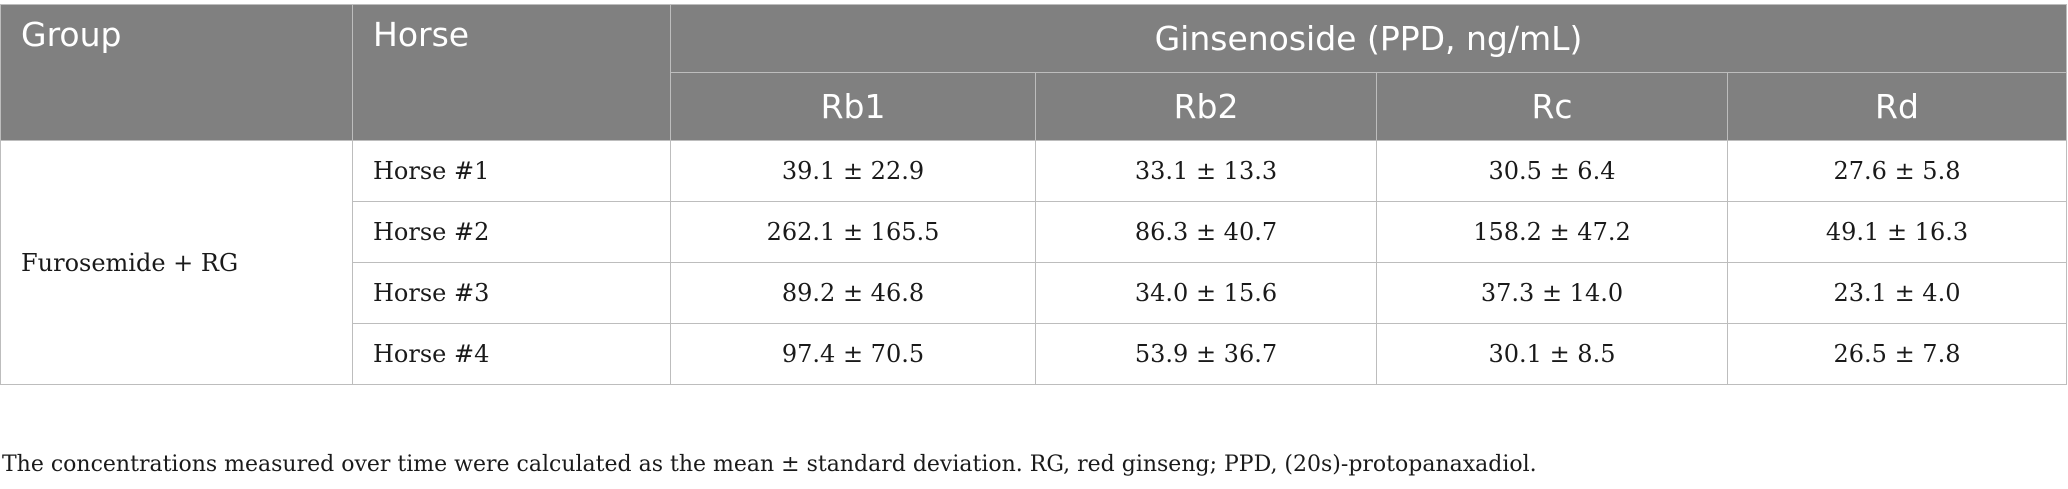 Image resolution: width=2068 pixels, height=489 pixels. I want to click on header-rb1: Rb1, so click(853, 106).